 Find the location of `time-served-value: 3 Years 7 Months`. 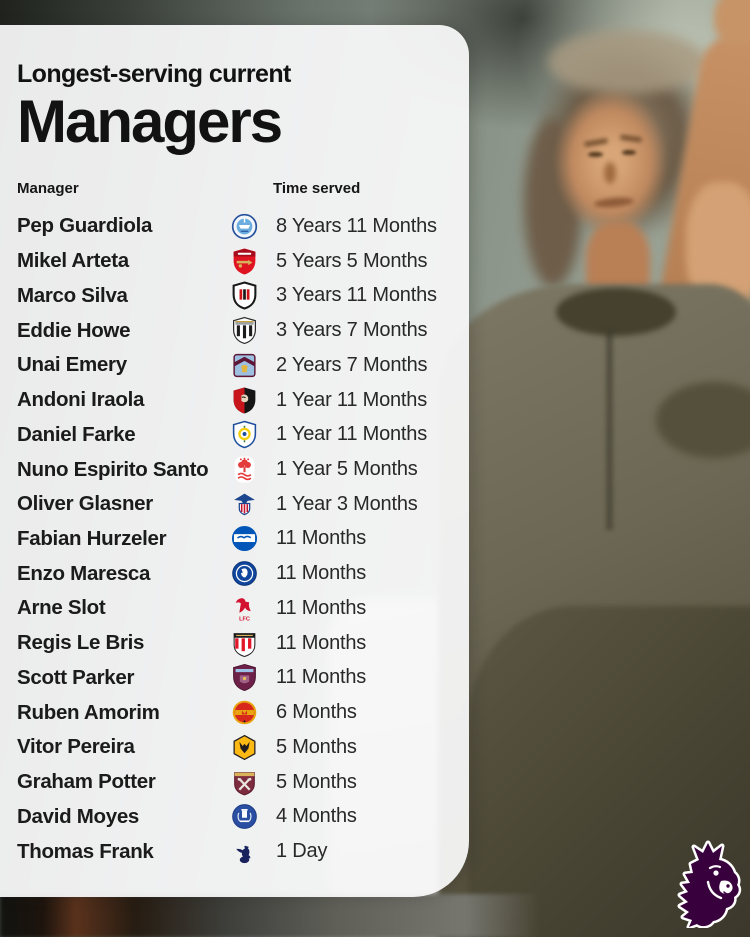

time-served-value: 3 Years 7 Months is located at coordinates (352, 330).